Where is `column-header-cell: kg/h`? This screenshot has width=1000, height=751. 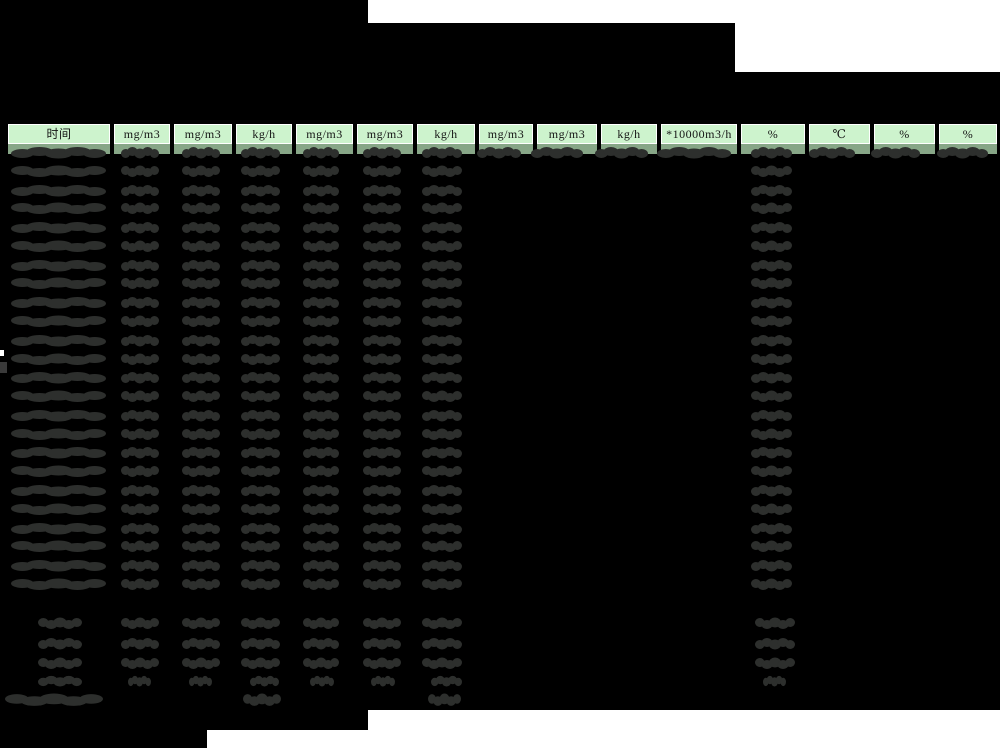
column-header-cell: kg/h is located at coordinates (446, 134).